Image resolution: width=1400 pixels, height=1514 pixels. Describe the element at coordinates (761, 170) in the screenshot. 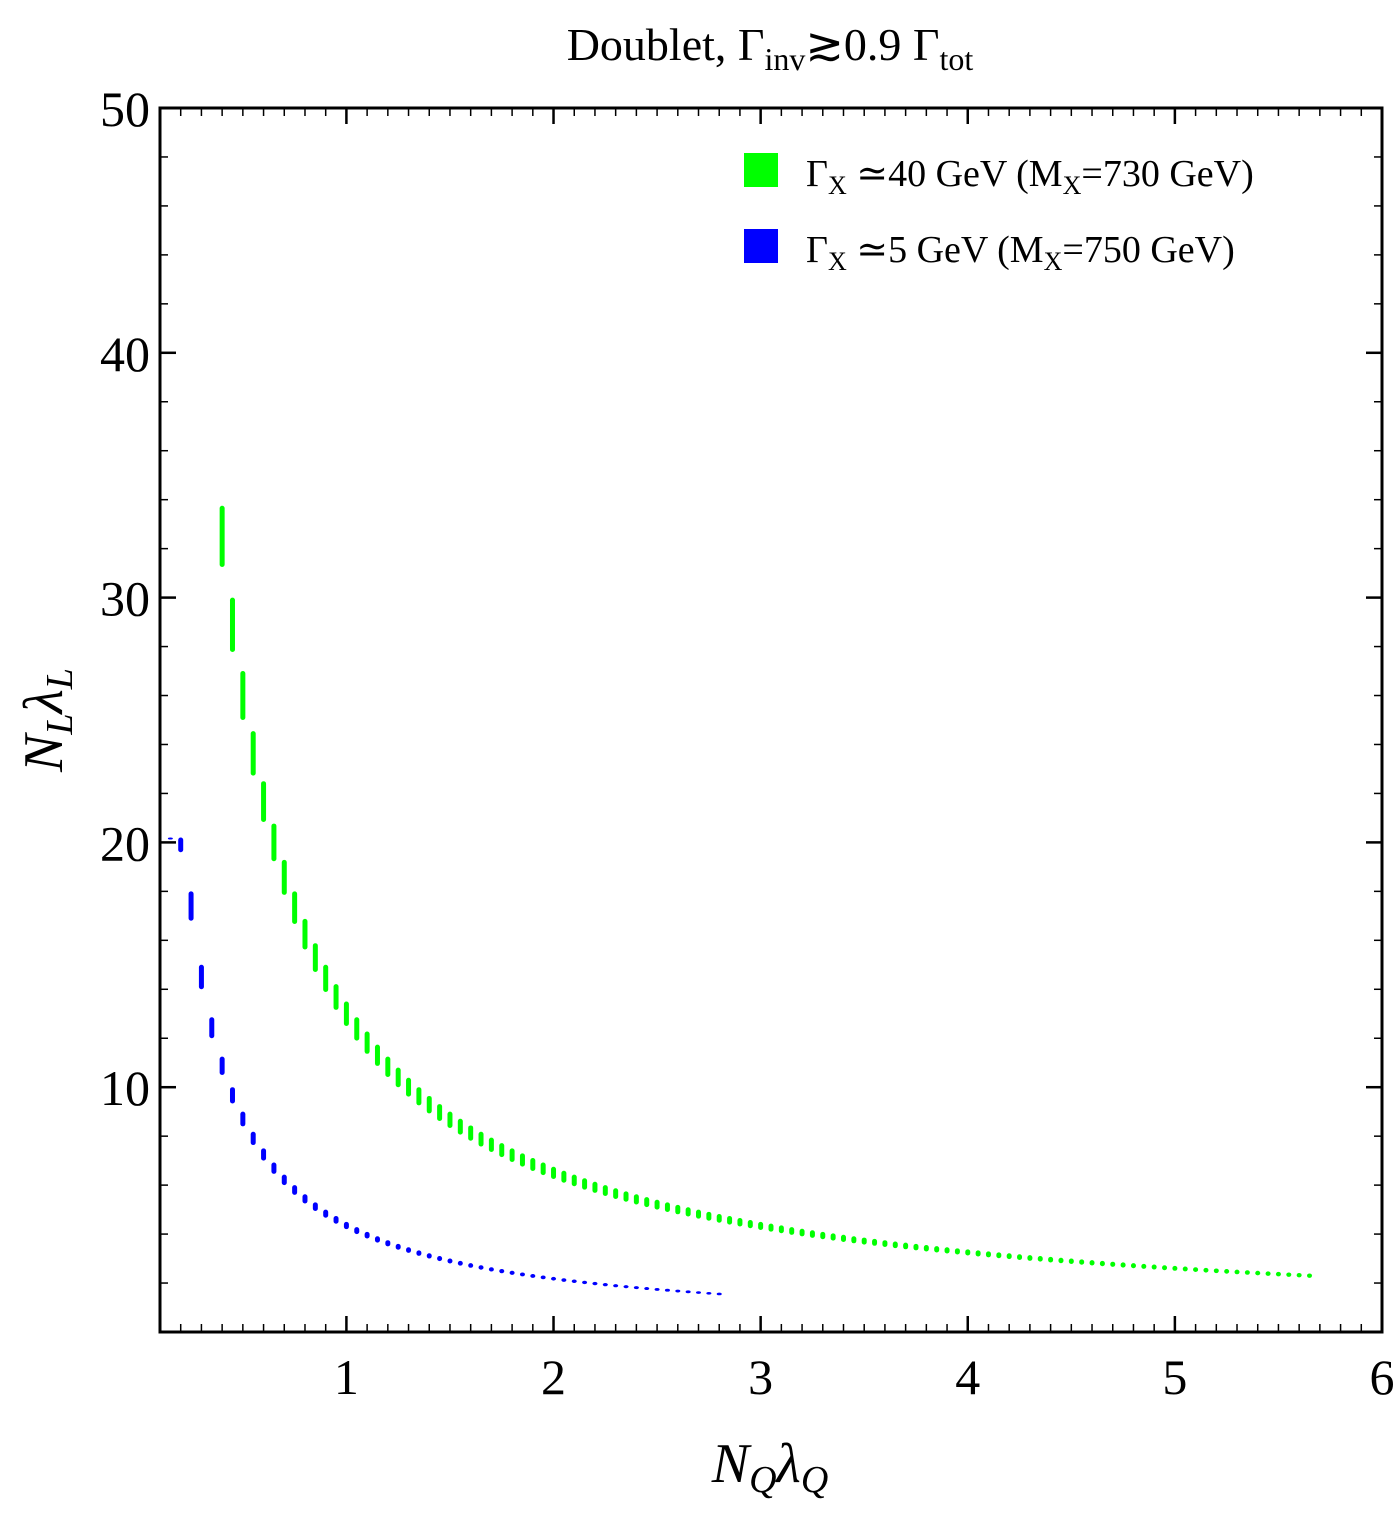

I see `legend-swatch-green` at that location.